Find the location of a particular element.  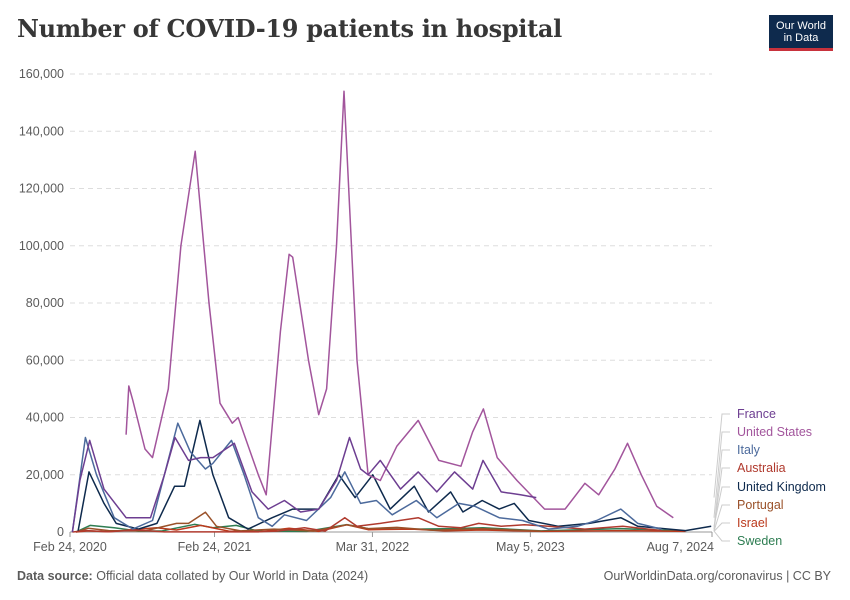

y-tick-label: 140,000 is located at coordinates (41, 131).